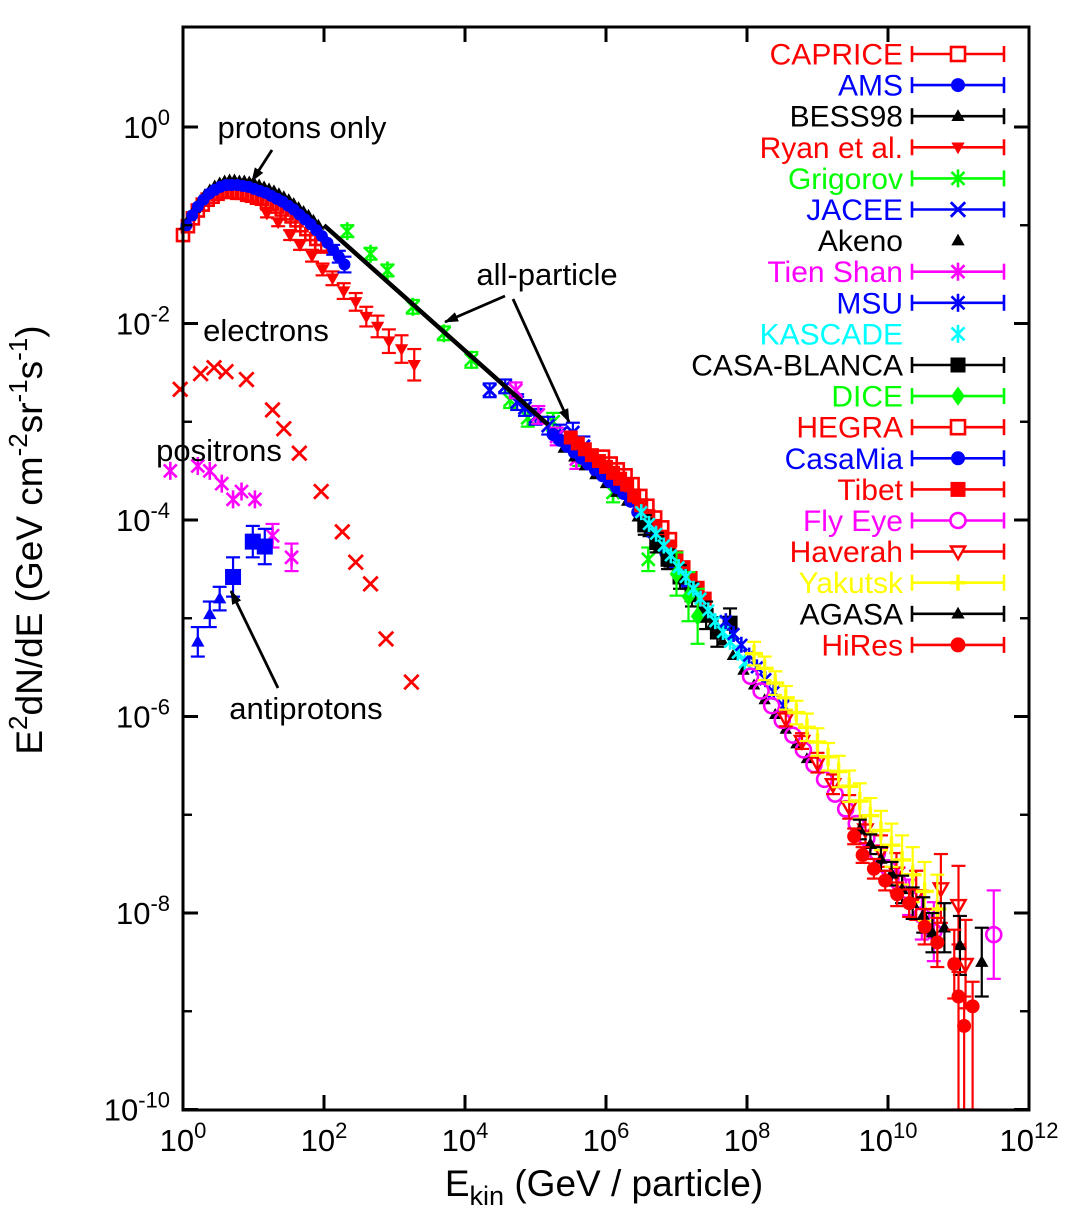  I want to click on legend-entry-CasaMia: CasaMia, so click(895, 459).